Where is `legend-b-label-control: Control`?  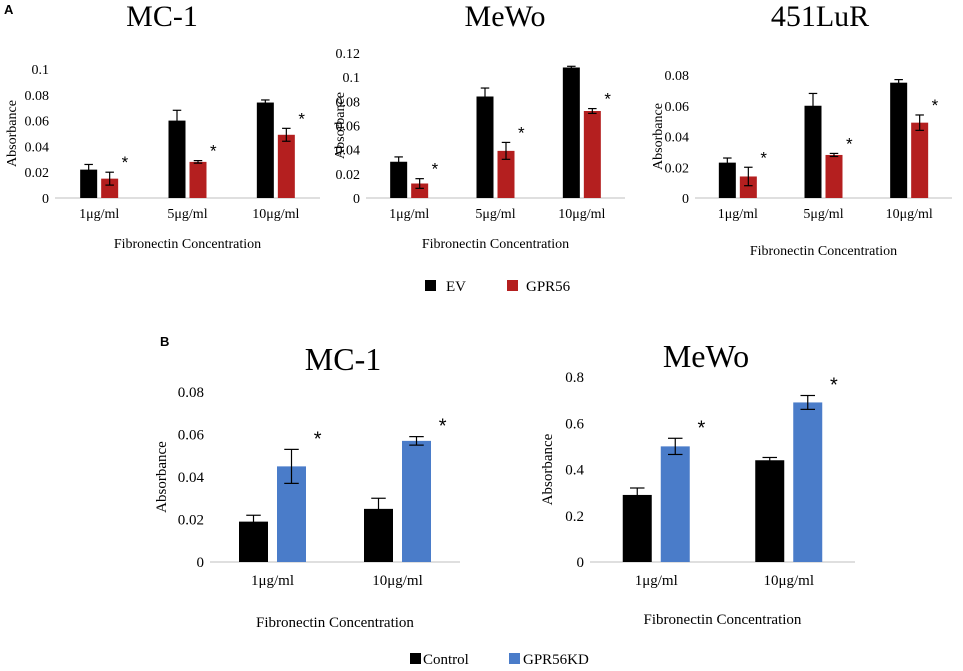
legend-b-label-control: Control is located at coordinates (446, 660).